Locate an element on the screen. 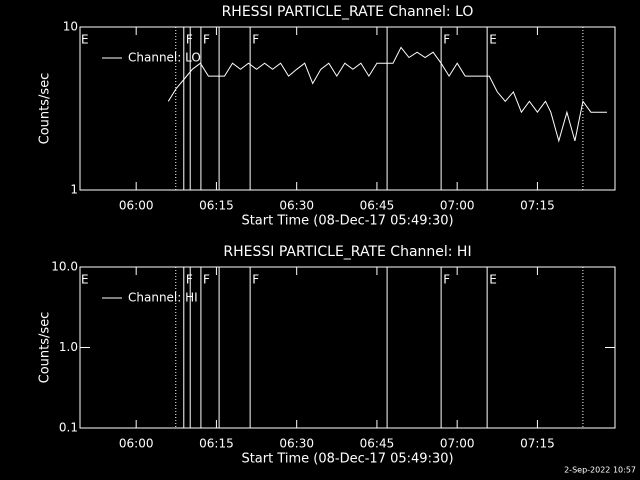 The image size is (640, 480). chart-title: RHESSI PARTICLE_RATE Channel: LO is located at coordinates (348, 12).